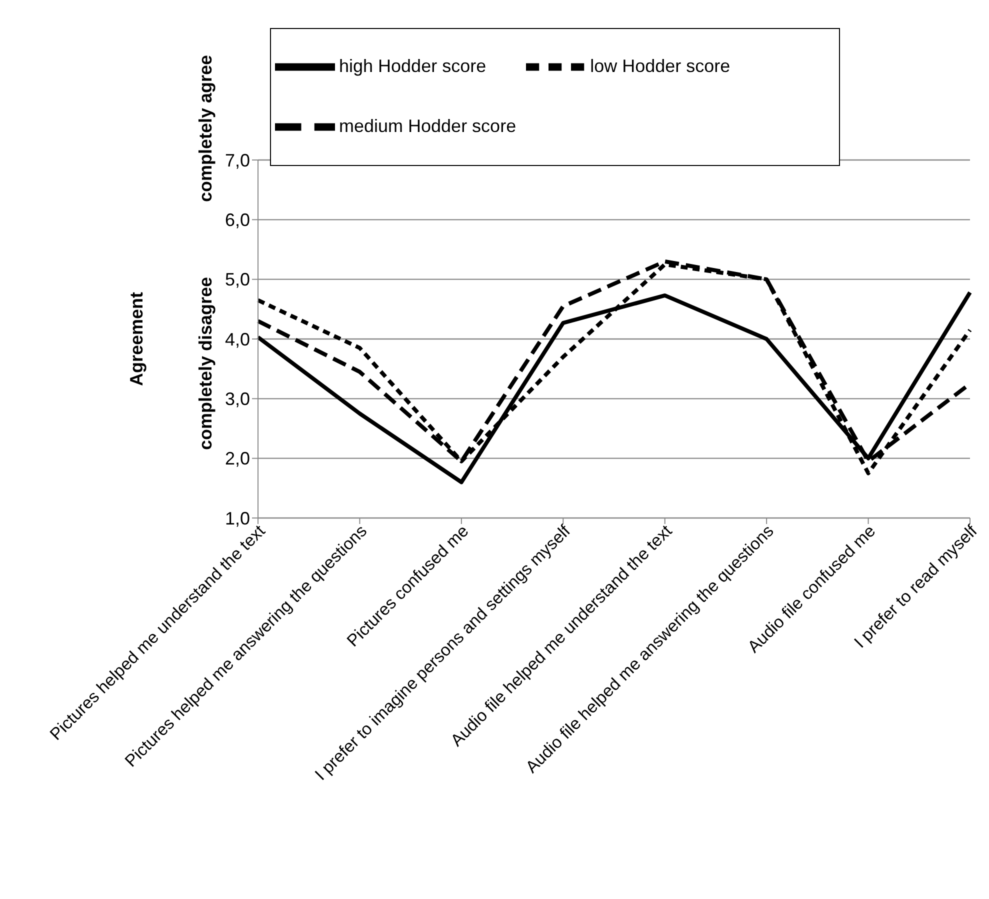 Image resolution: width=989 pixels, height=899 pixels. What do you see at coordinates (660, 66) in the screenshot?
I see `legend-label: low Hodder score` at bounding box center [660, 66].